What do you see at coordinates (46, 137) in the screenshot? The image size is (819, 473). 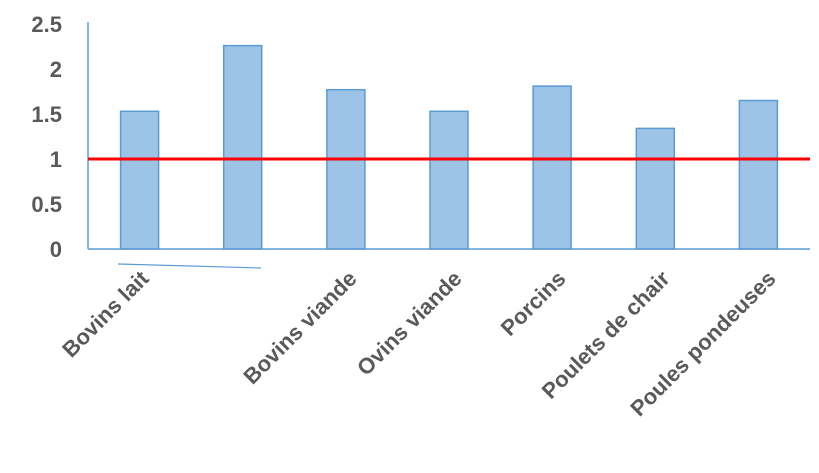 I see `y-tick-labels: 0 0.5 1 1.5 2 2.5` at bounding box center [46, 137].